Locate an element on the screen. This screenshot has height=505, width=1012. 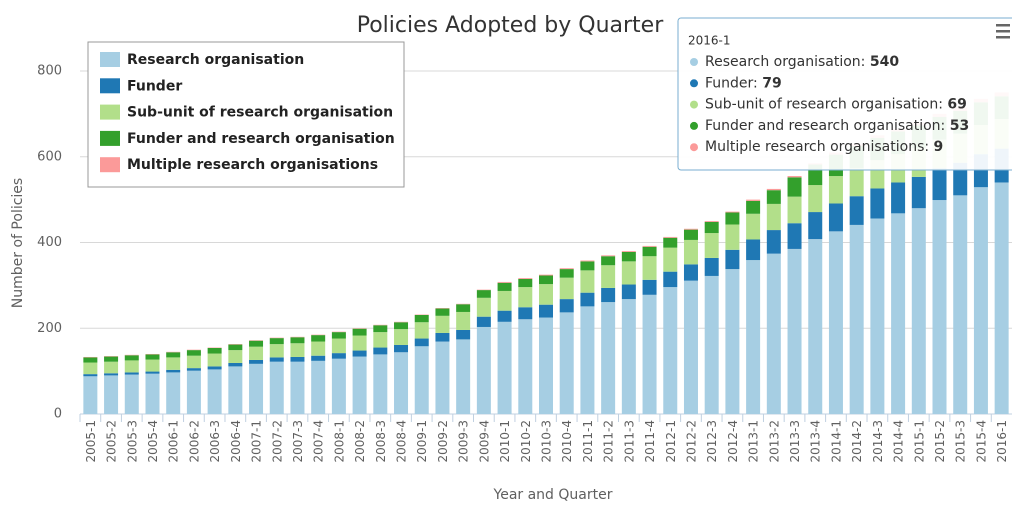
tooltip-series: Multiple research organisations is located at coordinates (814, 147).